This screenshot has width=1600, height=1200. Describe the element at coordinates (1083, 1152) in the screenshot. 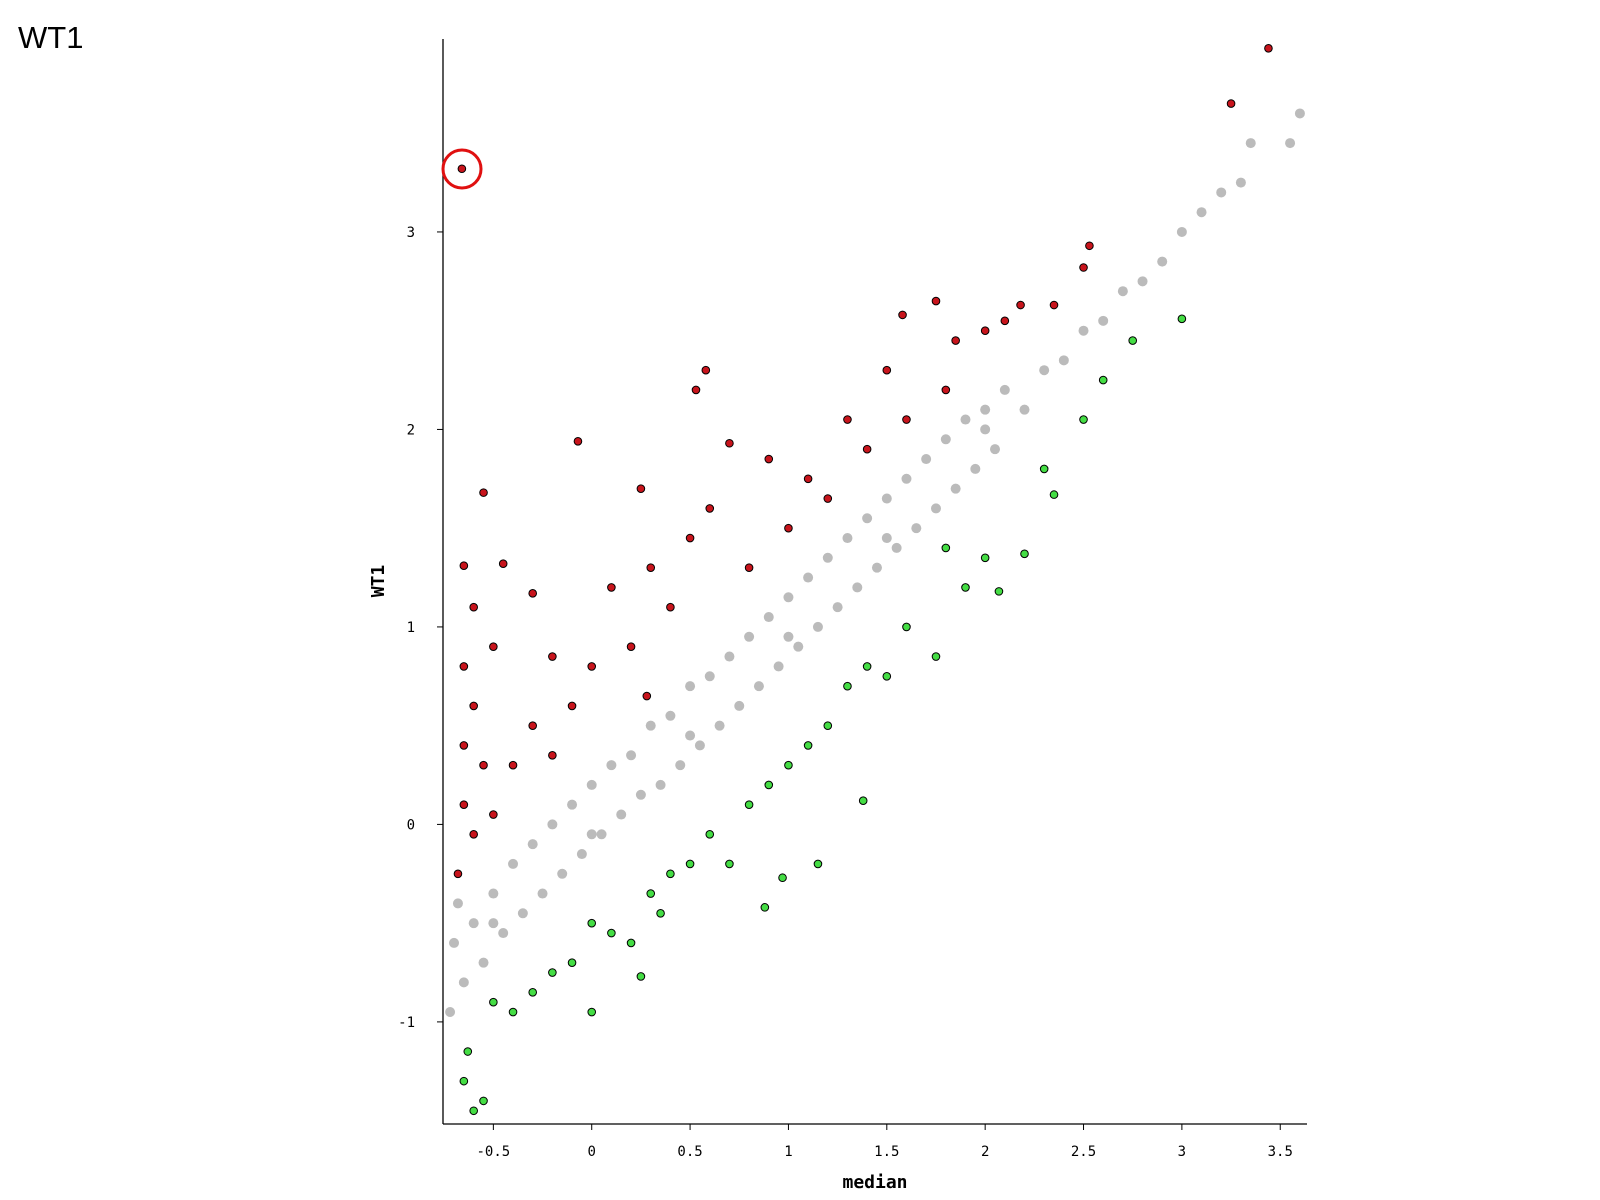

I see `x-tick-label: 2.5` at that location.